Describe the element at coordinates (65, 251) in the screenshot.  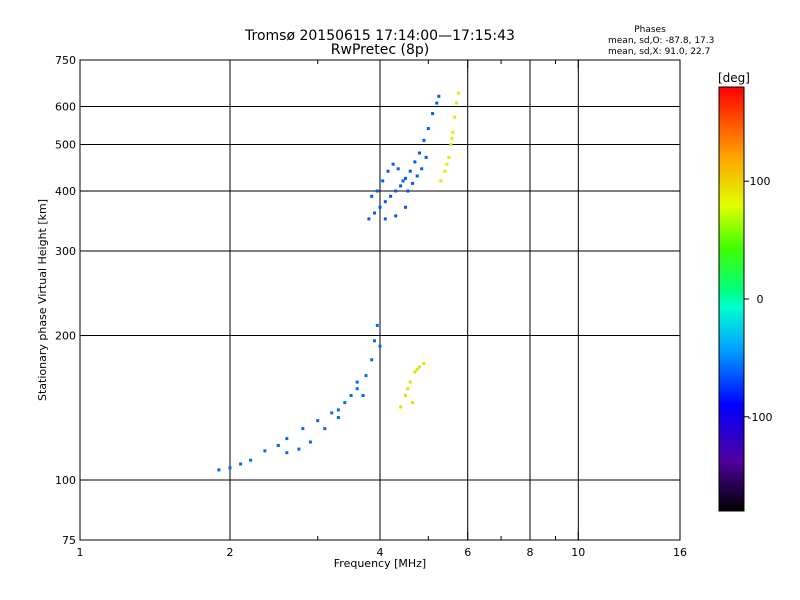
I see `y-tick-label: 300` at that location.